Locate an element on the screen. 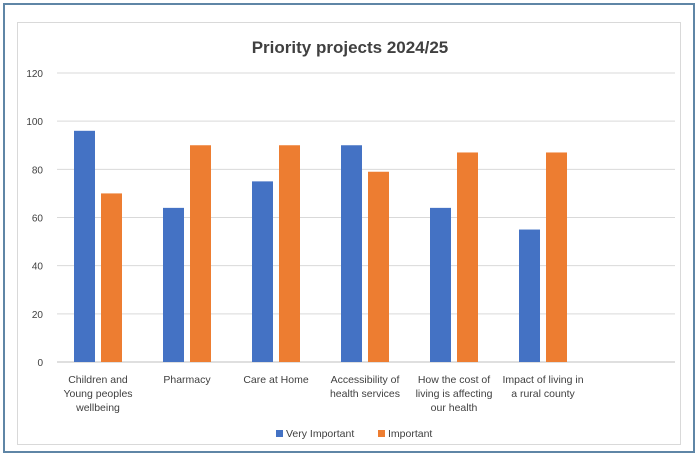 Image resolution: width=700 pixels, height=456 pixels. y-axis-ticks: 0 20 40 60 80 100 120 is located at coordinates (34, 219).